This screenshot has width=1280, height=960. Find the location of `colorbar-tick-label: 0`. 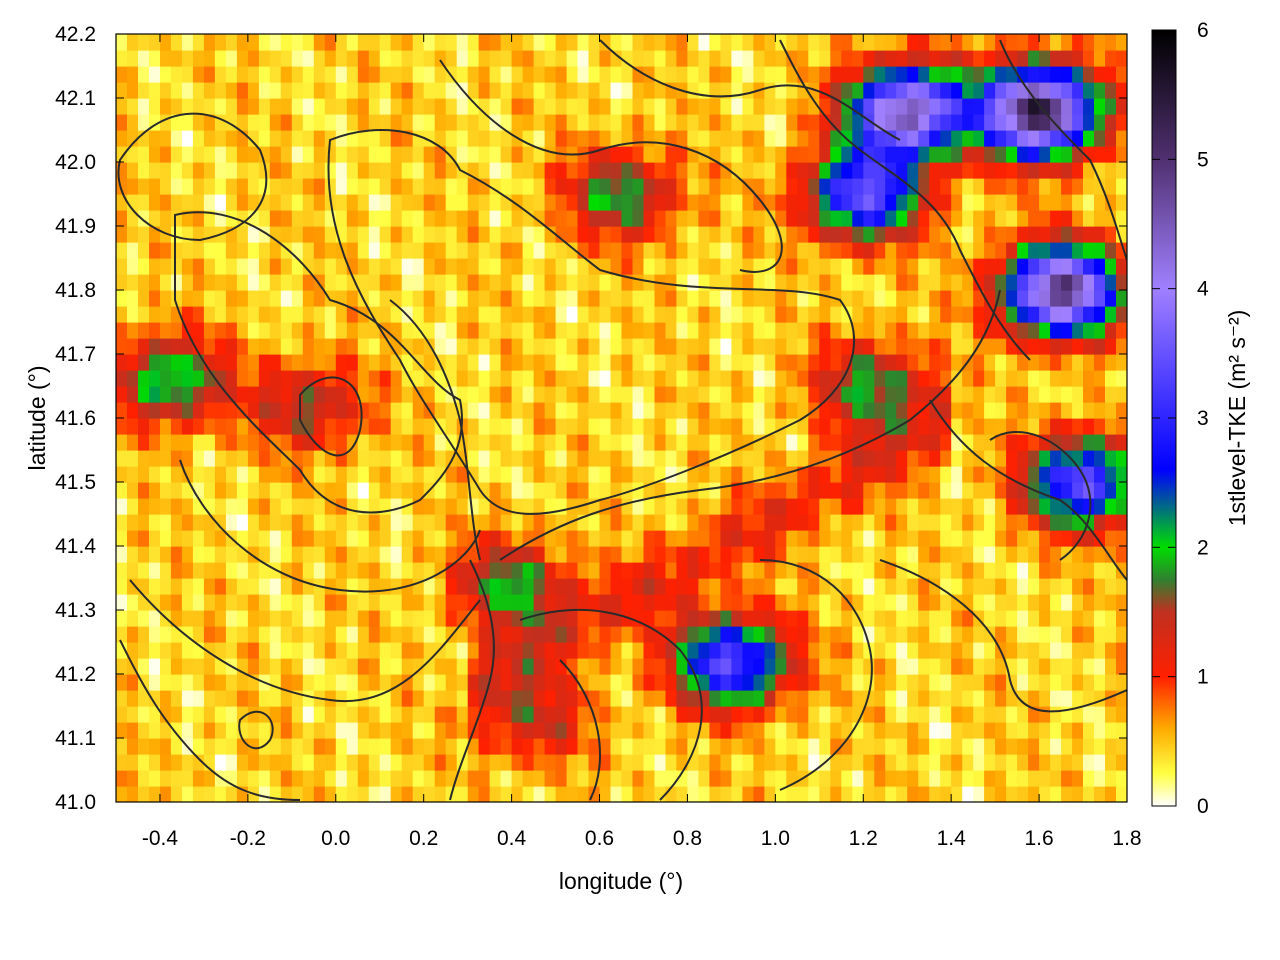

colorbar-tick-label: 0 is located at coordinates (1203, 806).